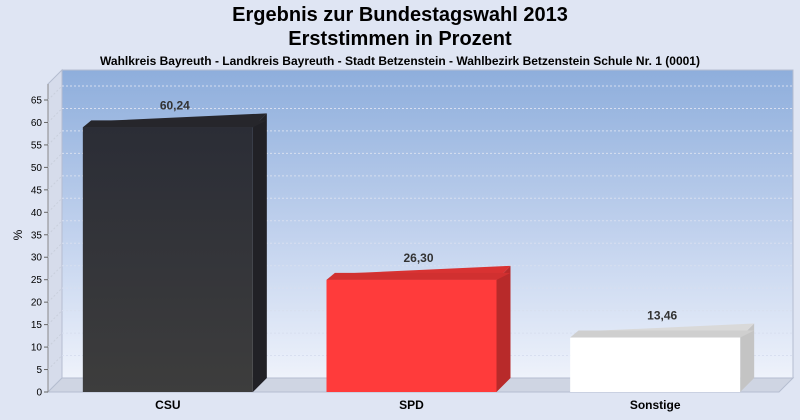 Image resolution: width=800 pixels, height=420 pixels. Describe the element at coordinates (167, 405) in the screenshot. I see `x-tick-label: CSU` at that location.